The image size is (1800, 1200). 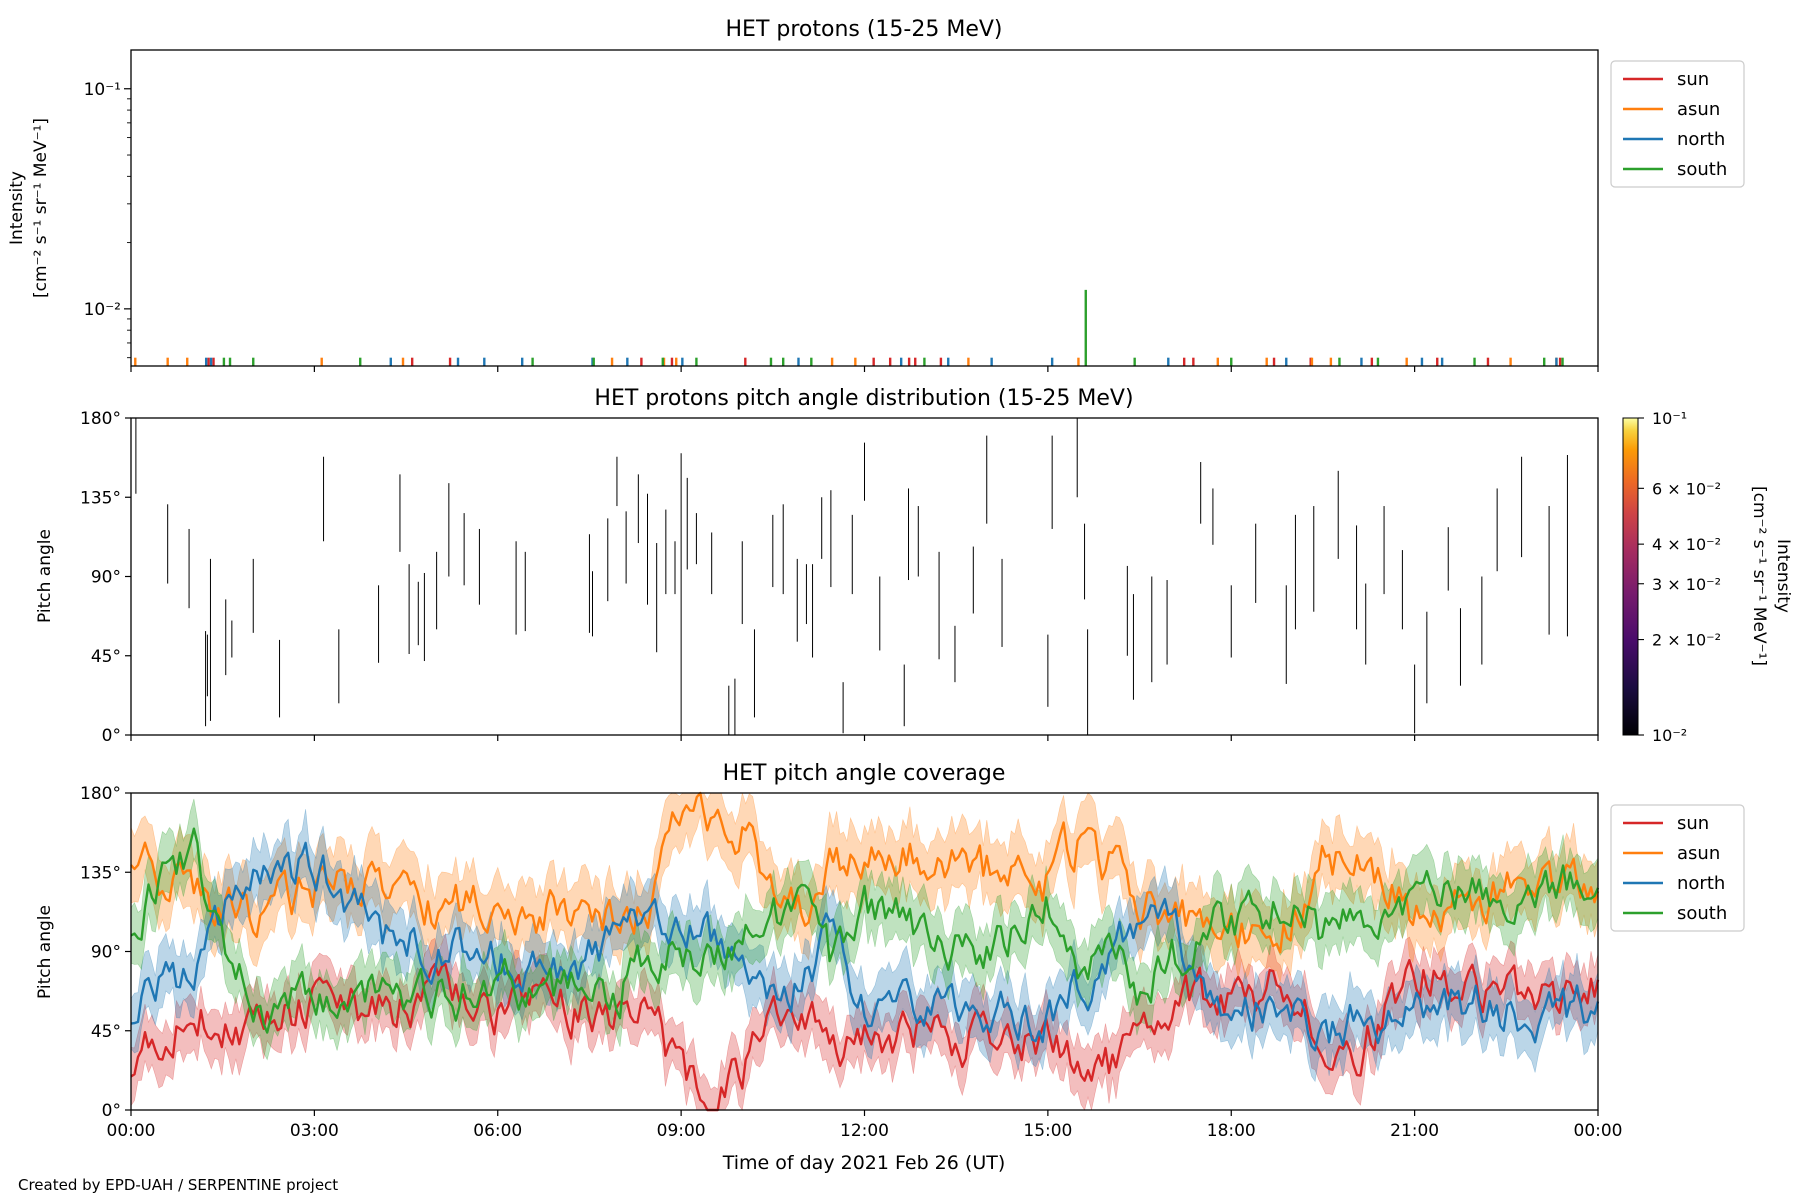 I want to click on credit-text: Created by EPD-UAH / SERPENTINE project, so click(x=178, y=1185).